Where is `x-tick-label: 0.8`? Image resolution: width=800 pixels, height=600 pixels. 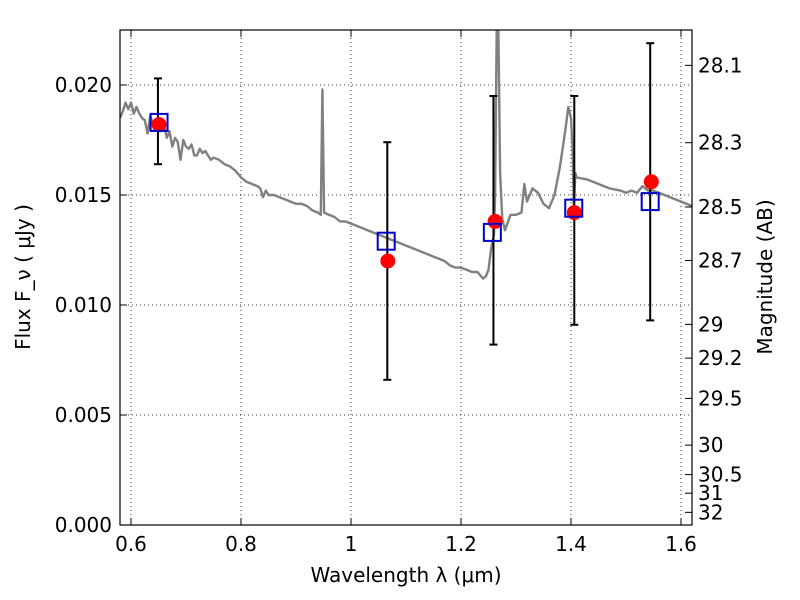 x-tick-label: 0.8 is located at coordinates (241, 544).